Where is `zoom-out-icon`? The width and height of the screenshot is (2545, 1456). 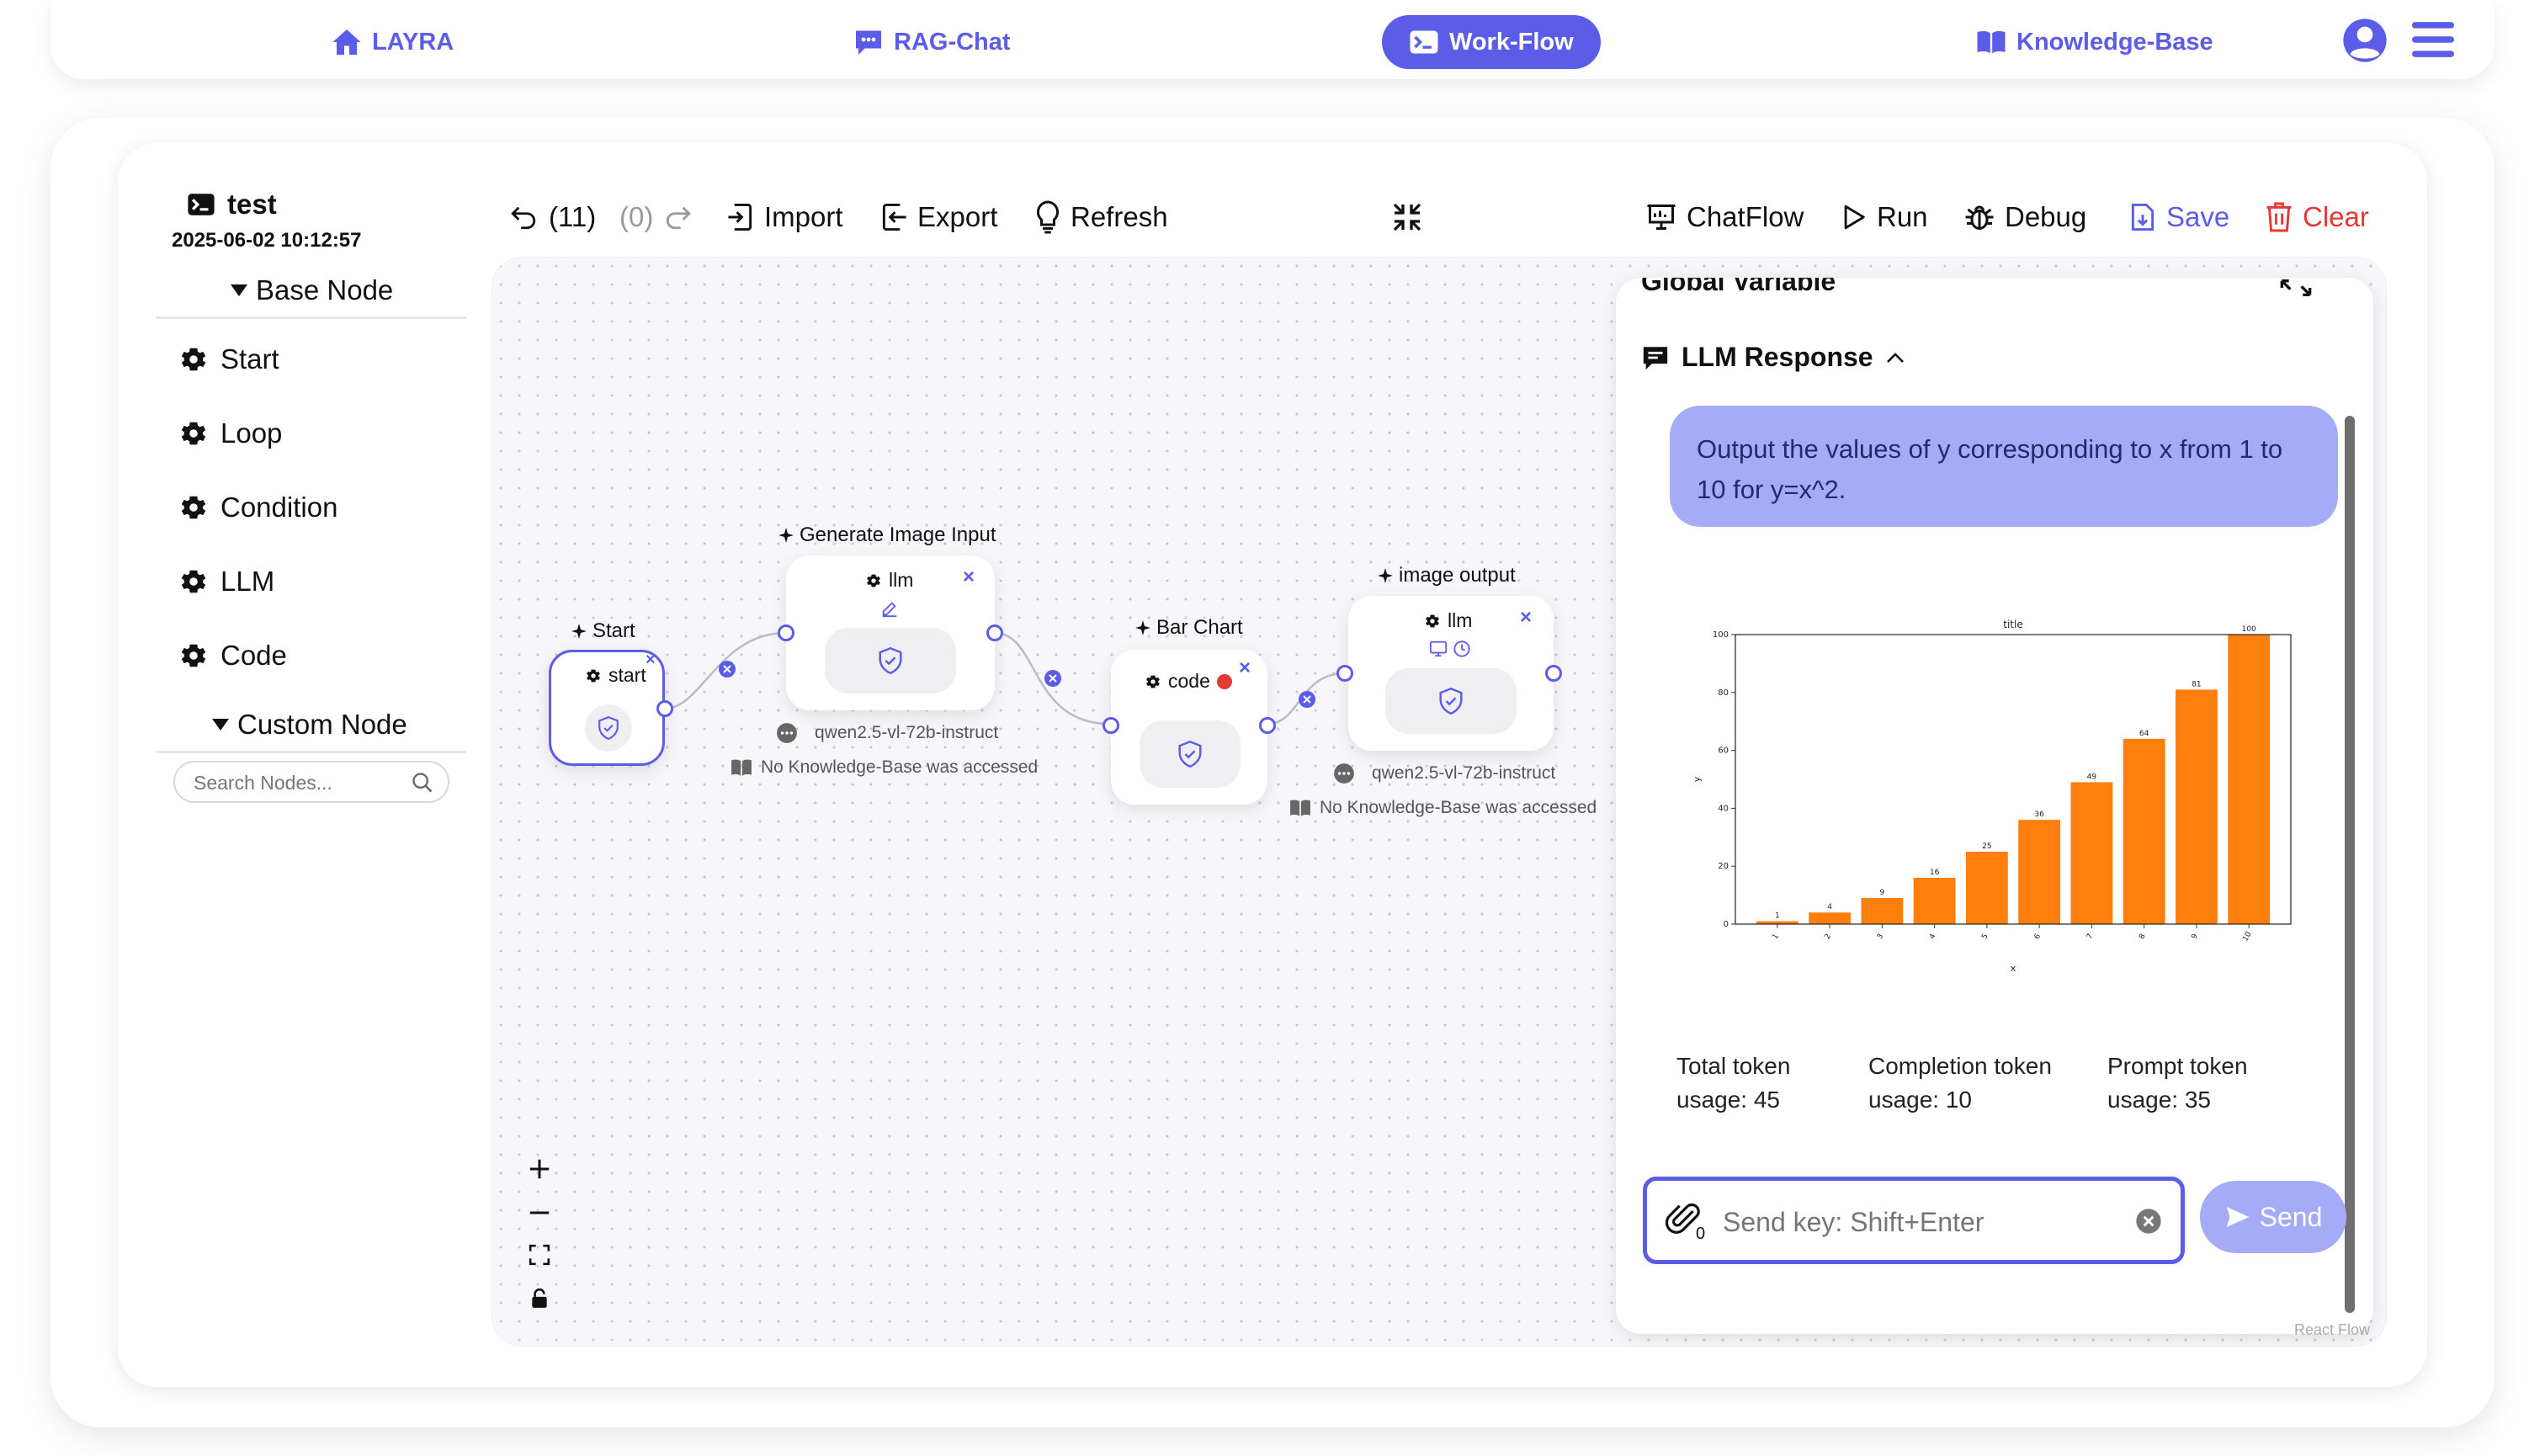
zoom-out-icon is located at coordinates (539, 1212).